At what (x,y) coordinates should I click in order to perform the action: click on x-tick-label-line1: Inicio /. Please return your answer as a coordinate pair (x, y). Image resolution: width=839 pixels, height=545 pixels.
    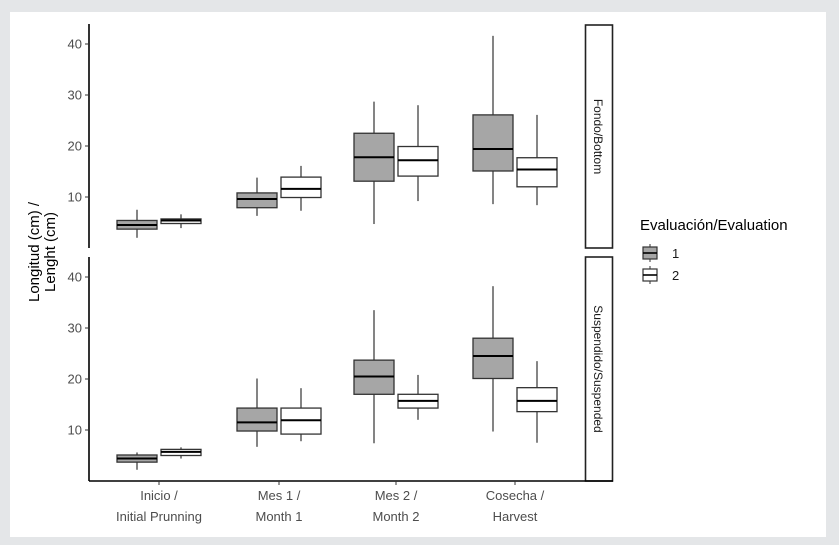
    Looking at the image, I should click on (159, 495).